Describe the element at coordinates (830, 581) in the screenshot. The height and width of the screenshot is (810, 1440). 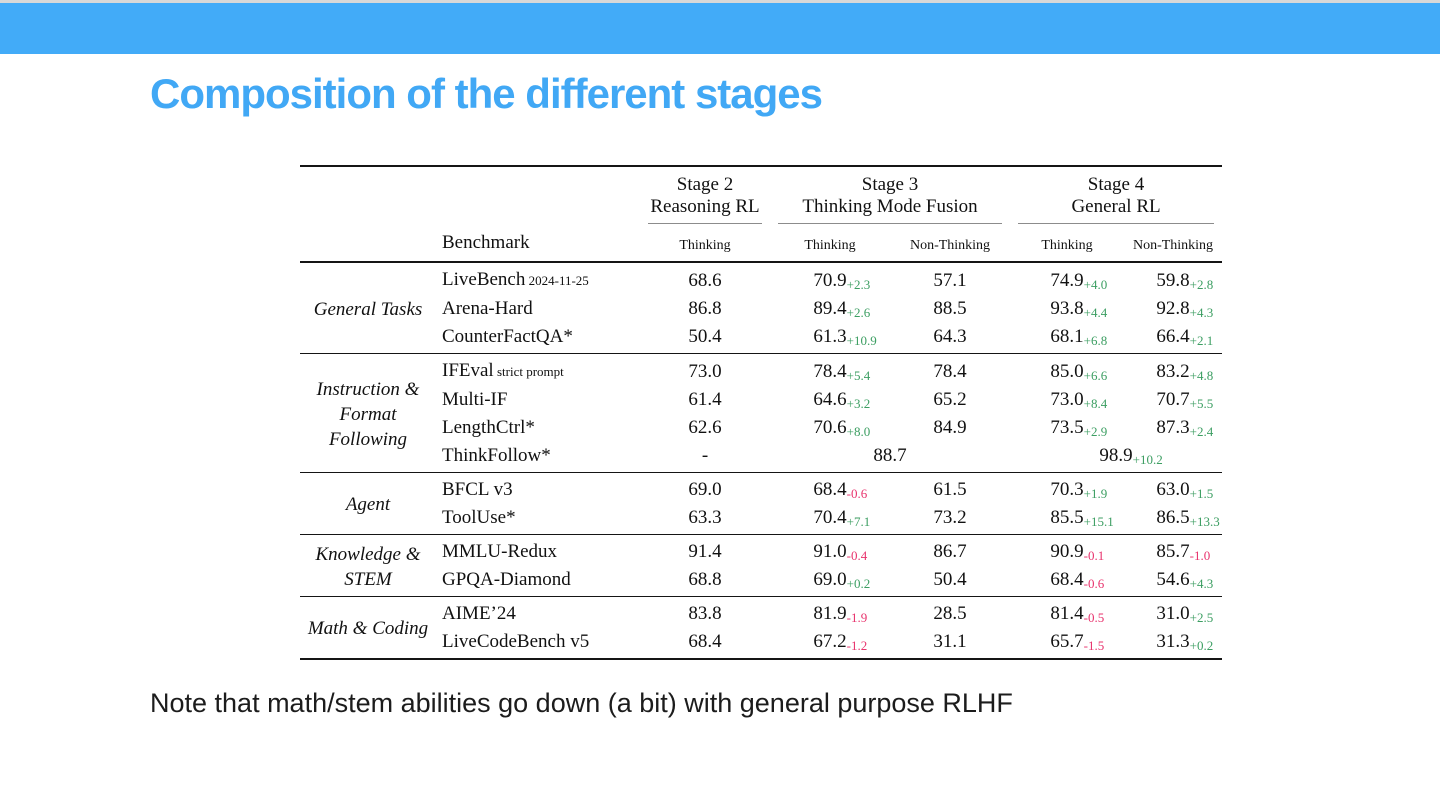
I see `score-cell: 69.0 +0.2` at that location.